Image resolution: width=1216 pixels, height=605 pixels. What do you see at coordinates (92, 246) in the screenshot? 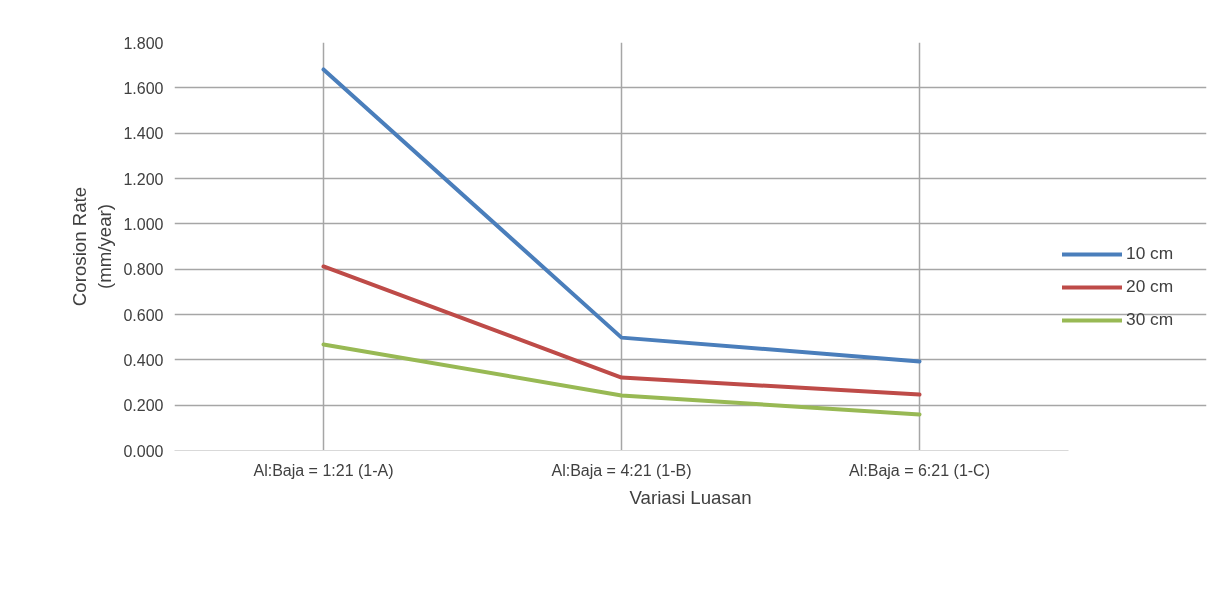
I see `y-axis-title: Corosion Rate (mm/year)` at bounding box center [92, 246].